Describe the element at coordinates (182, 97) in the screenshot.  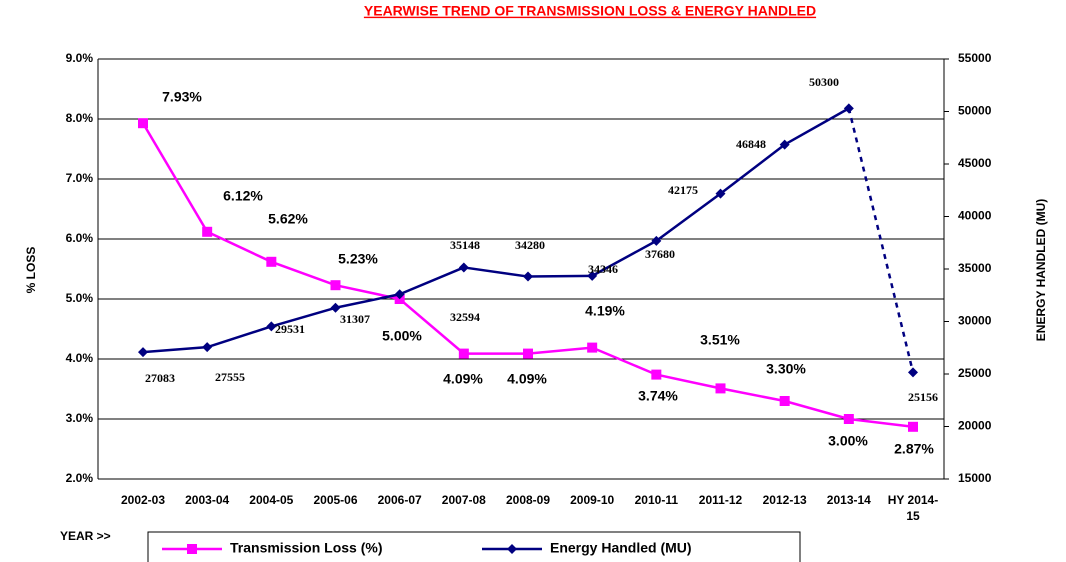
I see `data-label: 7.93%` at that location.